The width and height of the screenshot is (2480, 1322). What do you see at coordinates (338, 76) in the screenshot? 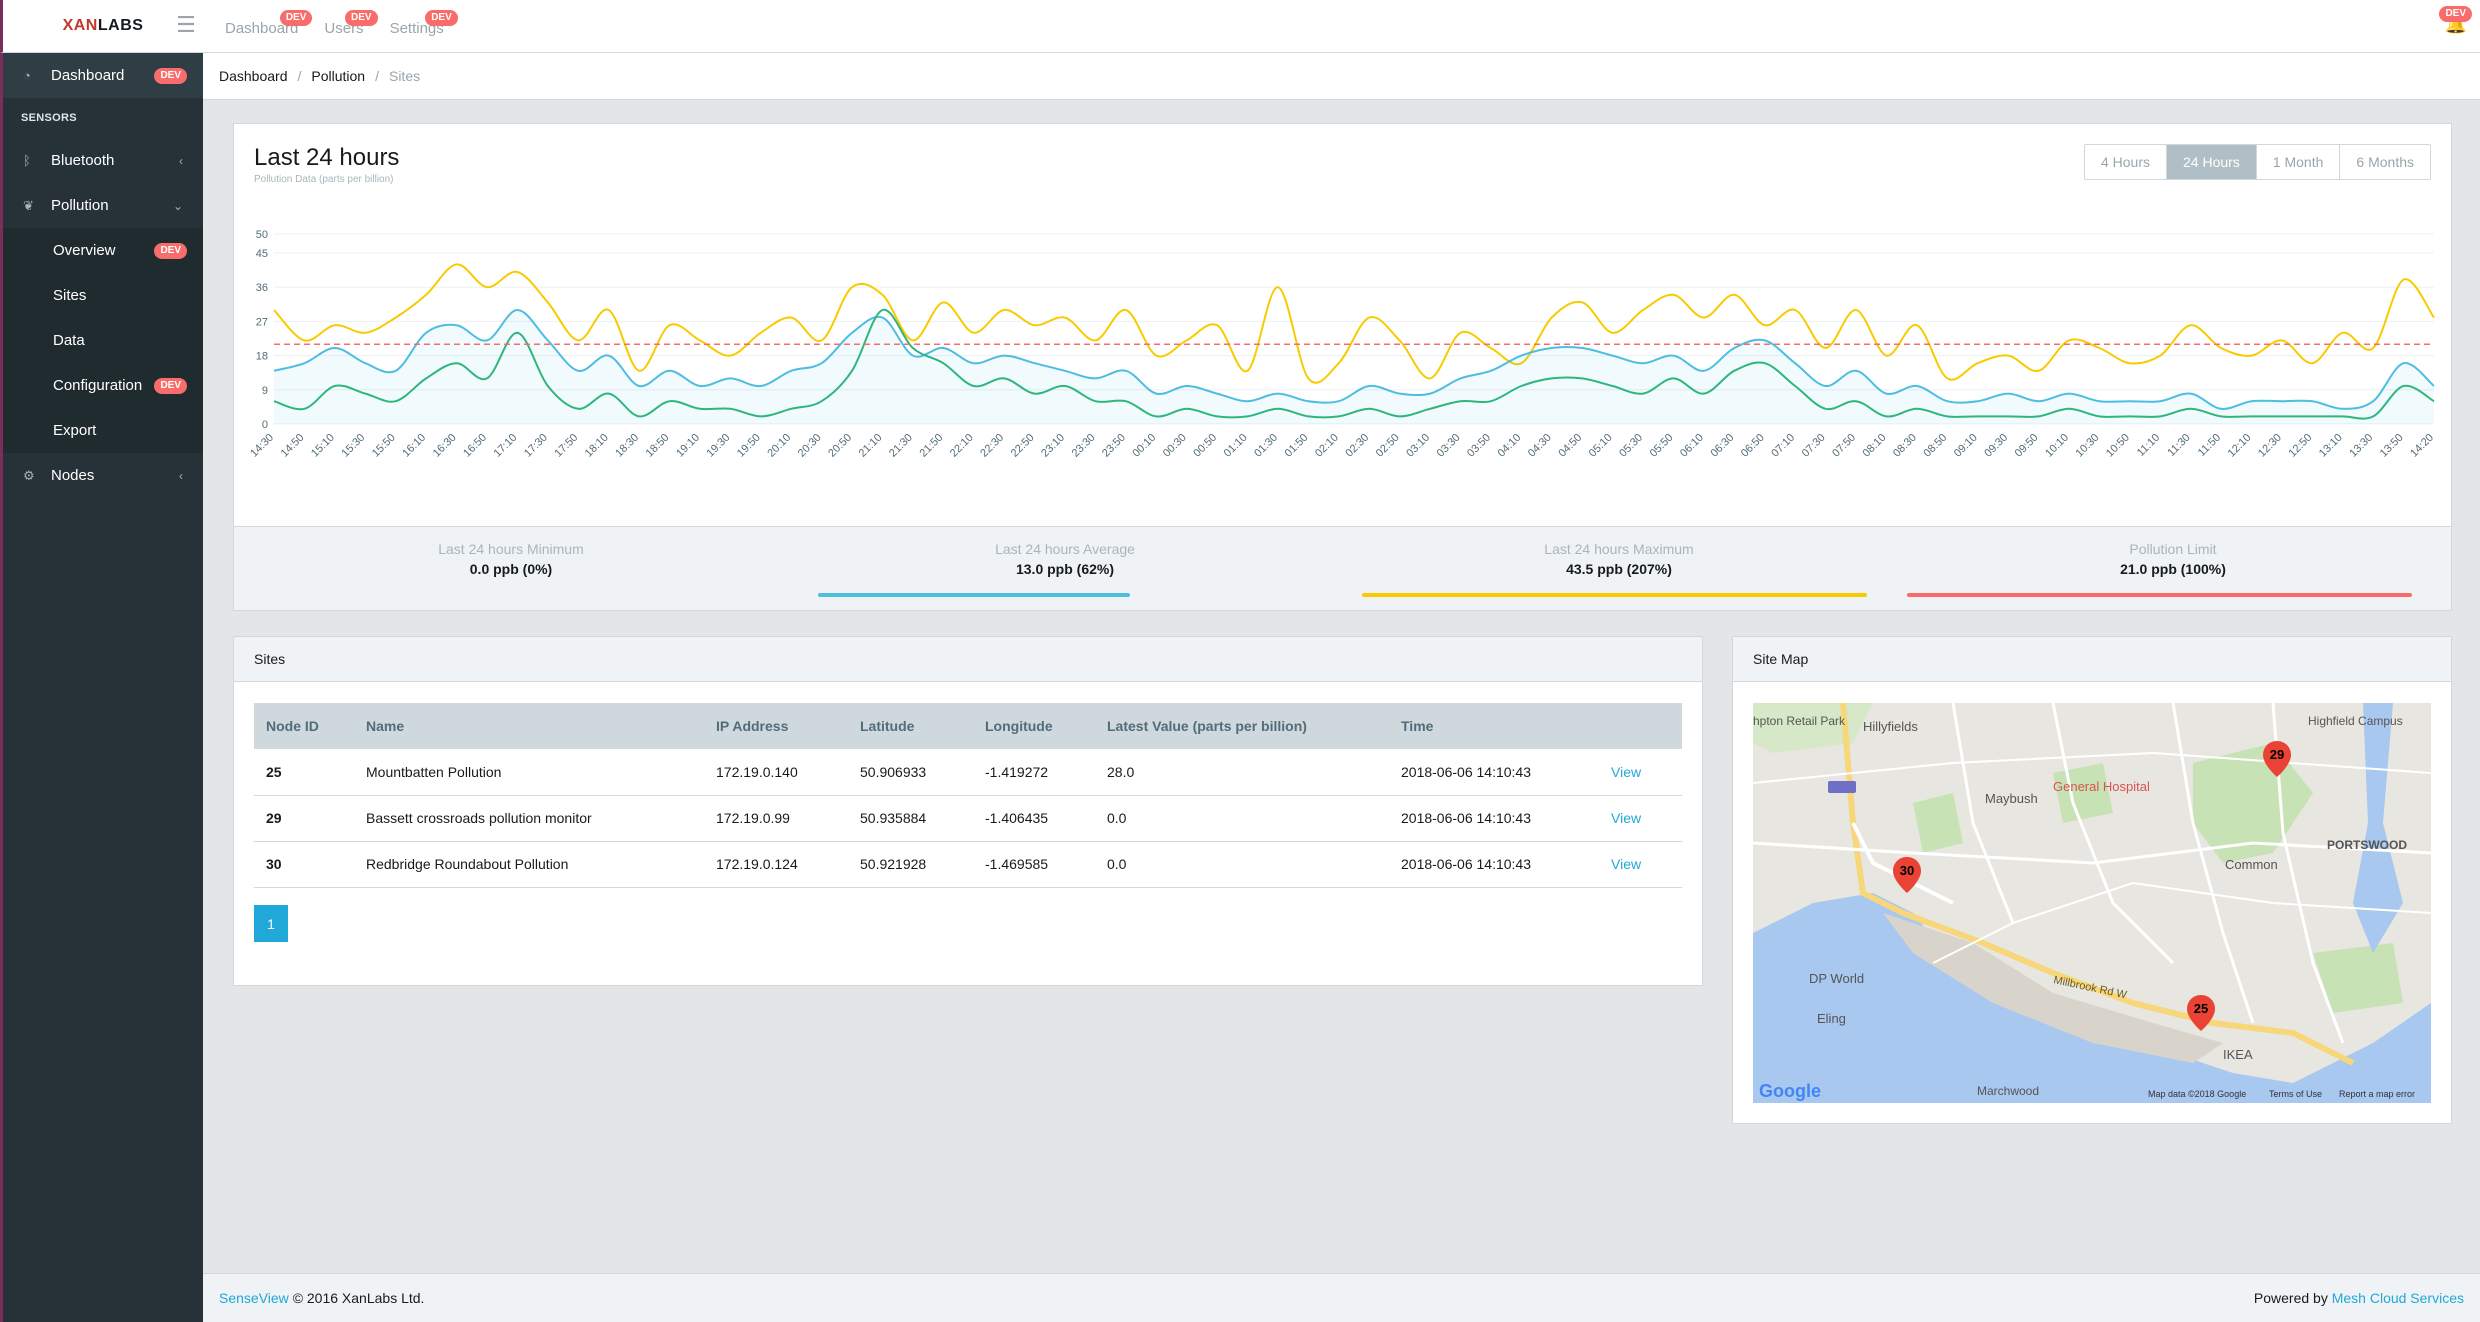
I see `breadcrumb-pollution: Pollution` at bounding box center [338, 76].